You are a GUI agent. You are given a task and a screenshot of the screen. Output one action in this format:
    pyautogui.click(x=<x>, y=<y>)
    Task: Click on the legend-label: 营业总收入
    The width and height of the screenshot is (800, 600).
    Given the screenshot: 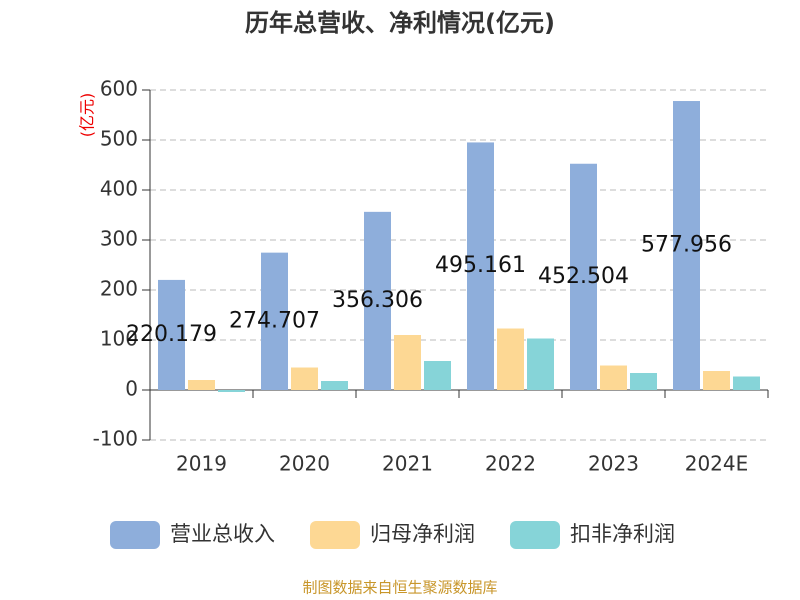 What is the action you would take?
    pyautogui.click(x=222, y=534)
    